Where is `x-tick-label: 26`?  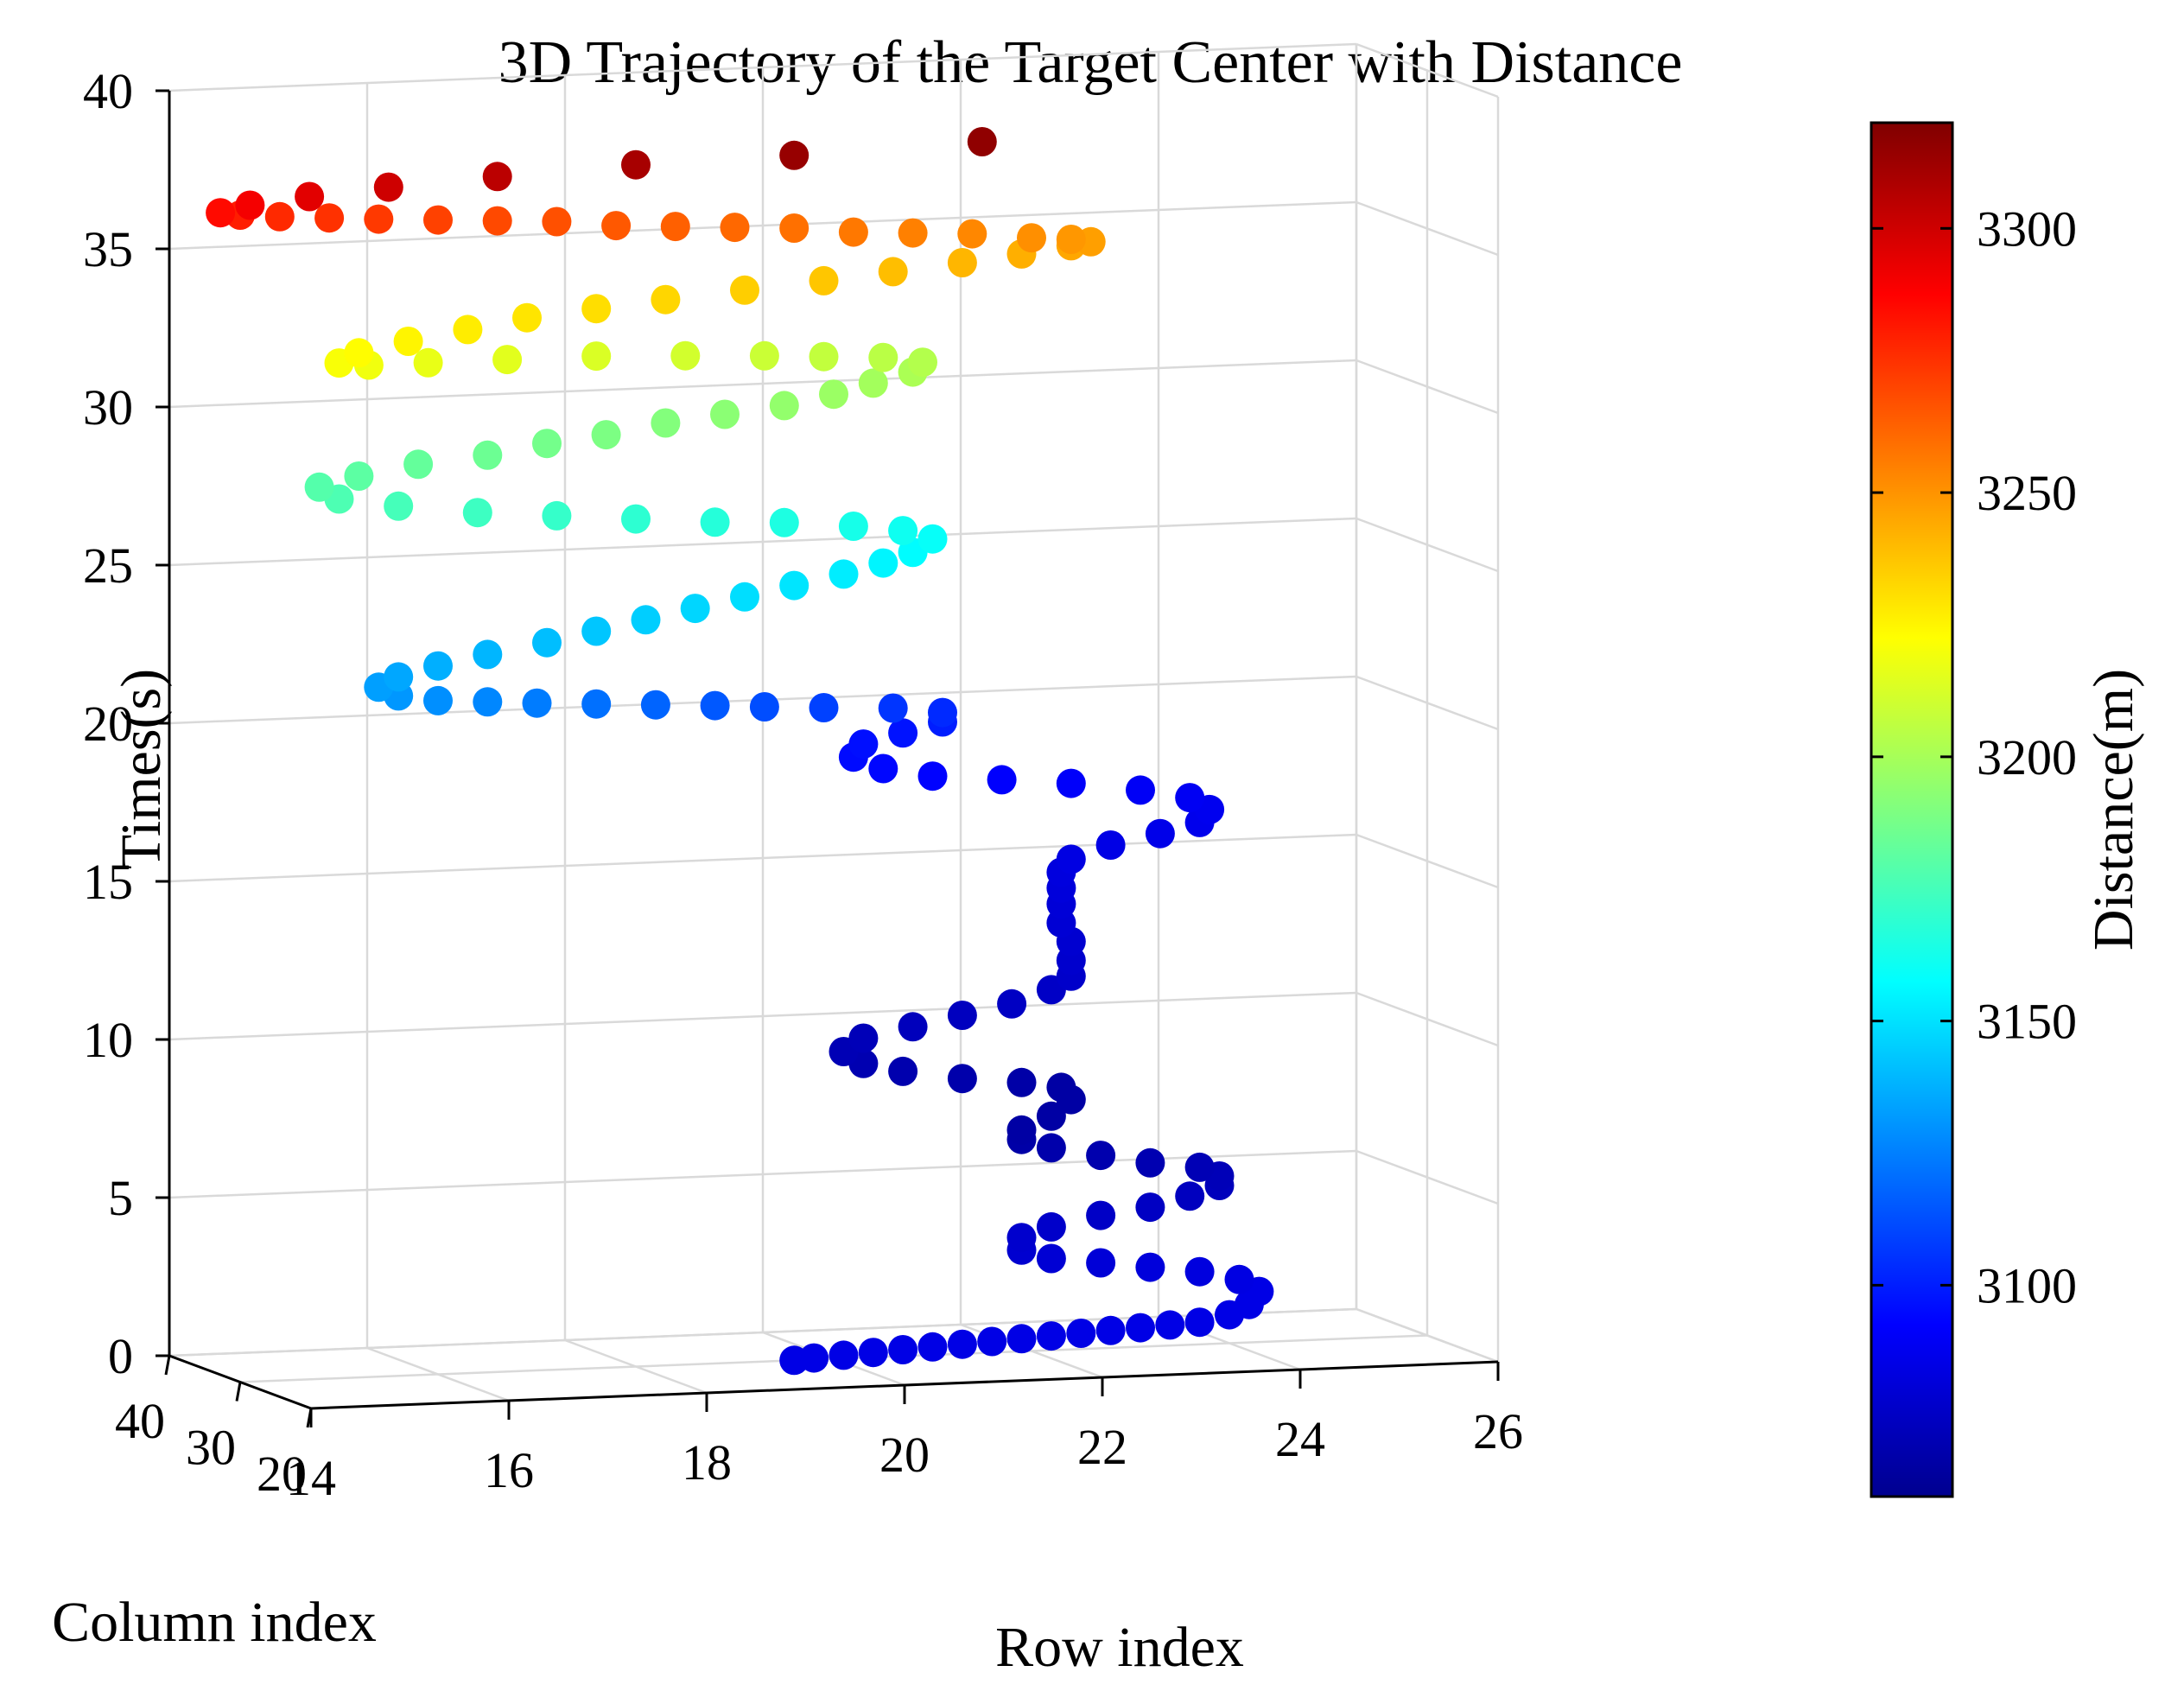
x-tick-label: 26 is located at coordinates (1498, 1431).